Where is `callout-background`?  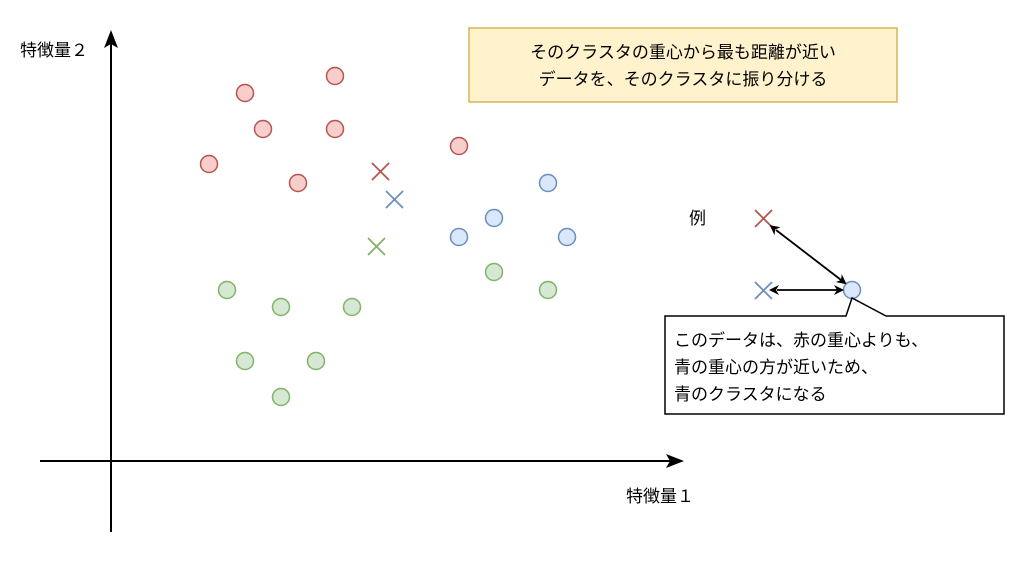
callout-background is located at coordinates (834, 355).